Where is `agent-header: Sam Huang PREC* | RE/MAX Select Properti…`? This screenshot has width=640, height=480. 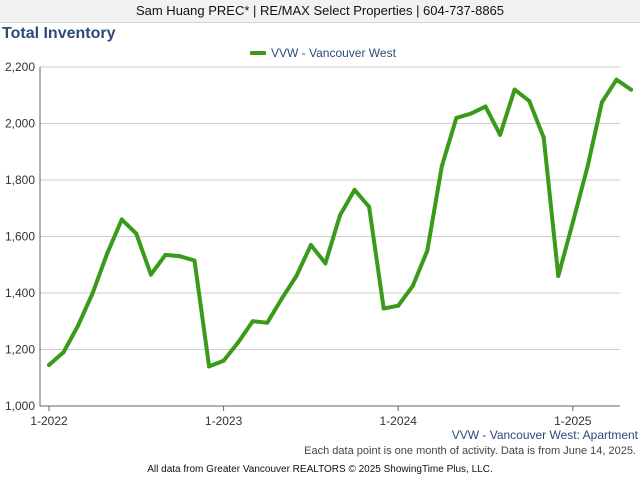 agent-header: Sam Huang PREC* | RE/MAX Select Properti… is located at coordinates (320, 11).